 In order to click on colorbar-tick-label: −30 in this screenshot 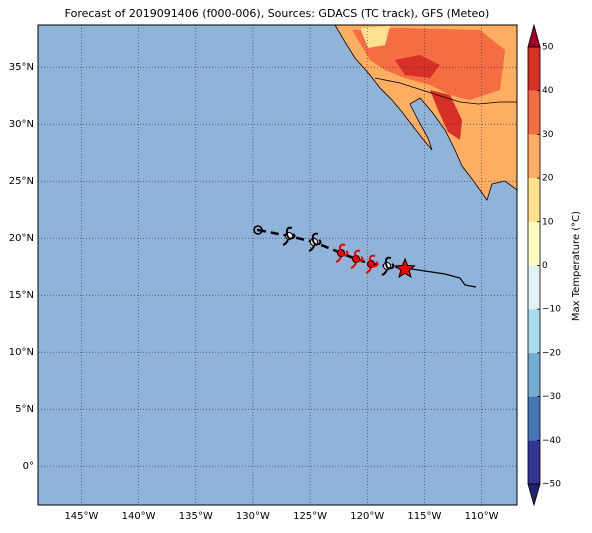, I will do `click(551, 397)`.